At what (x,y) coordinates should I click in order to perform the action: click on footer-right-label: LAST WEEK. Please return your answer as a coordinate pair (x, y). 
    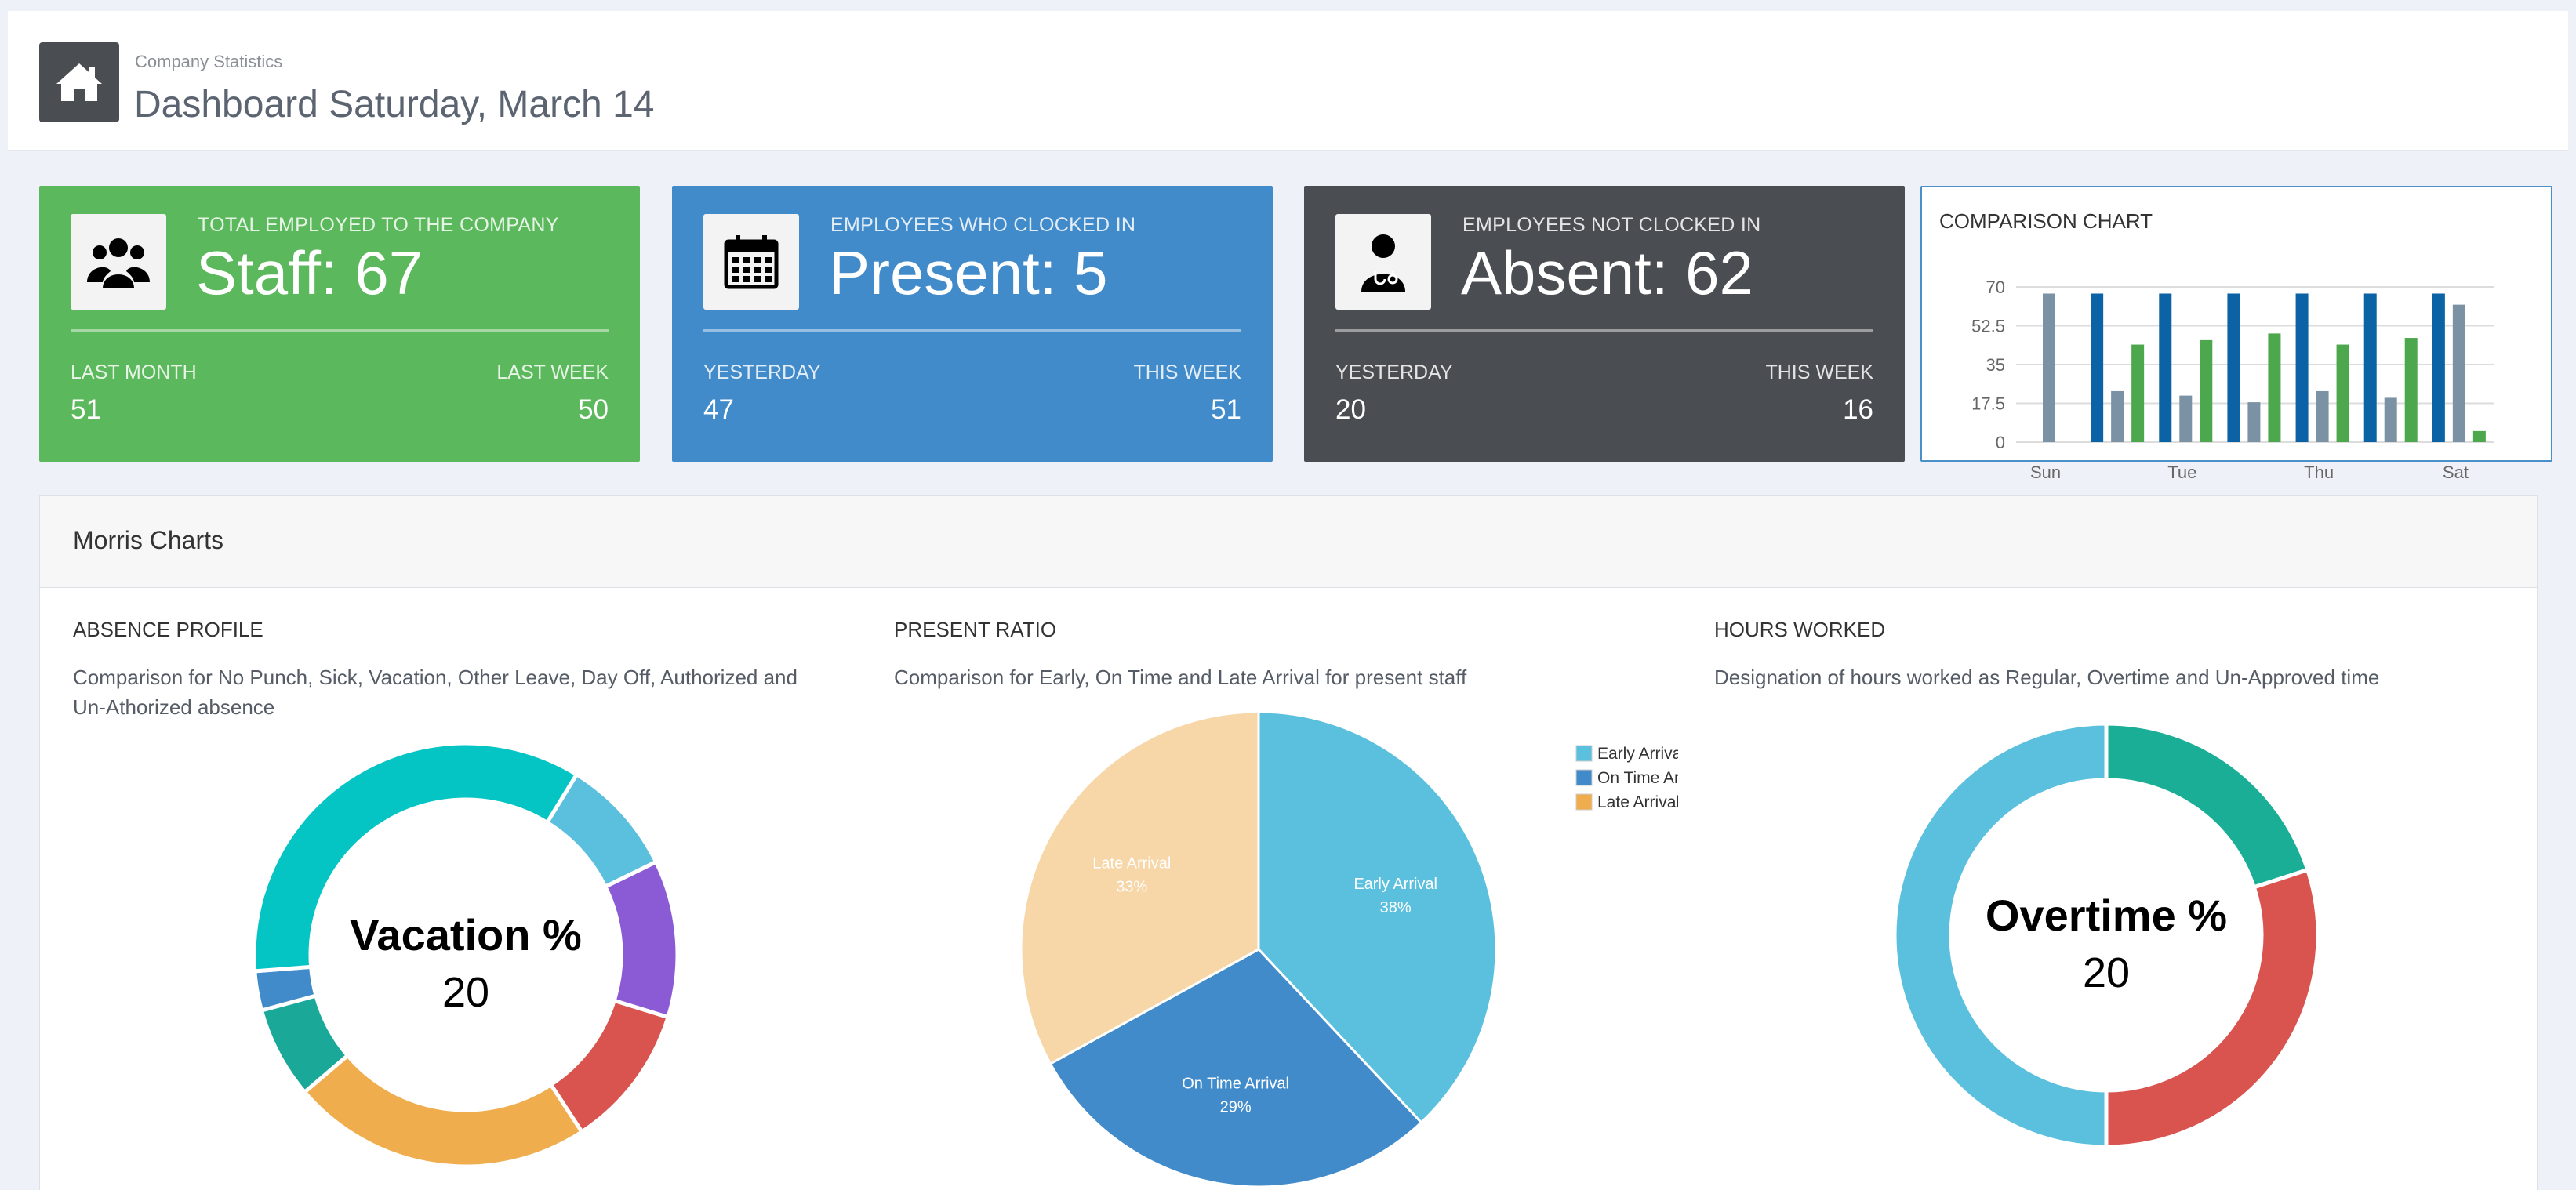
    Looking at the image, I should click on (552, 372).